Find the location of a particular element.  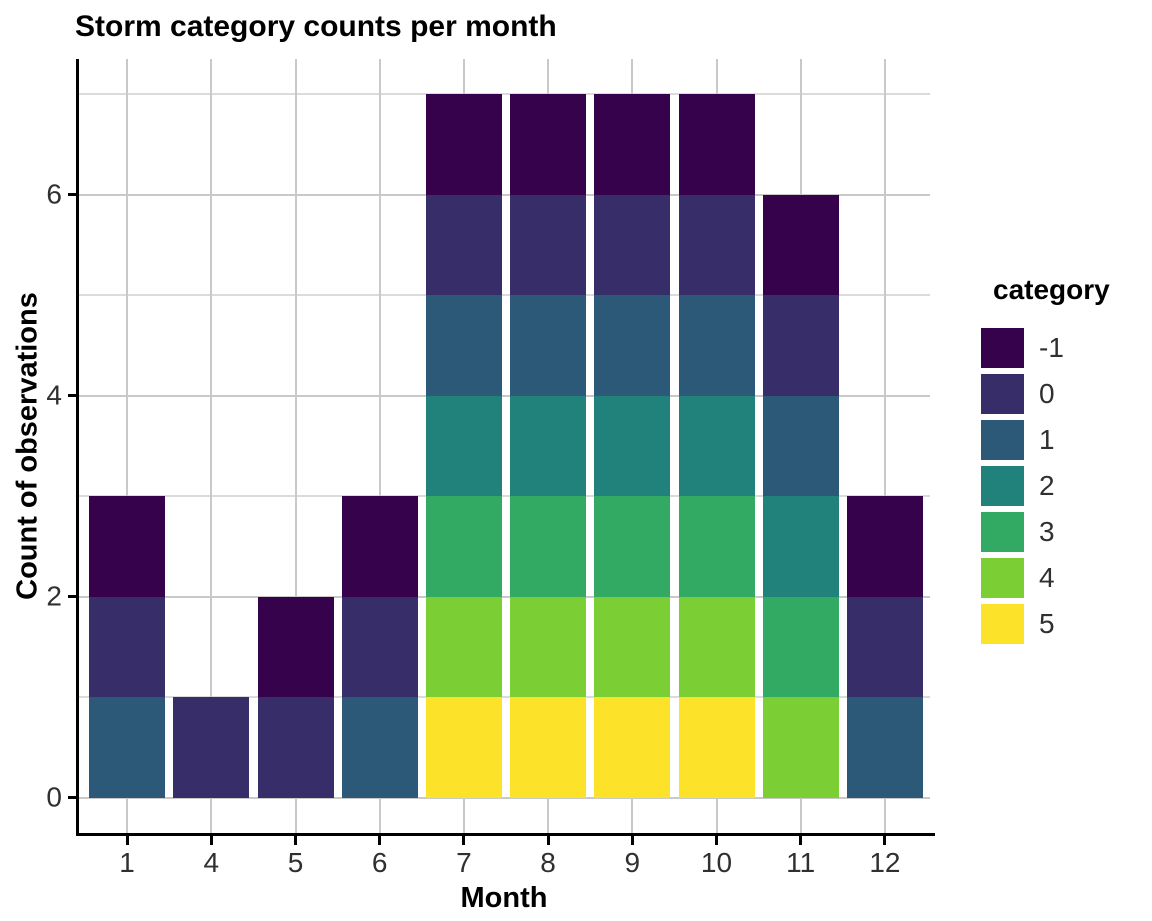

x-axis-title: Month is located at coordinates (504, 898).